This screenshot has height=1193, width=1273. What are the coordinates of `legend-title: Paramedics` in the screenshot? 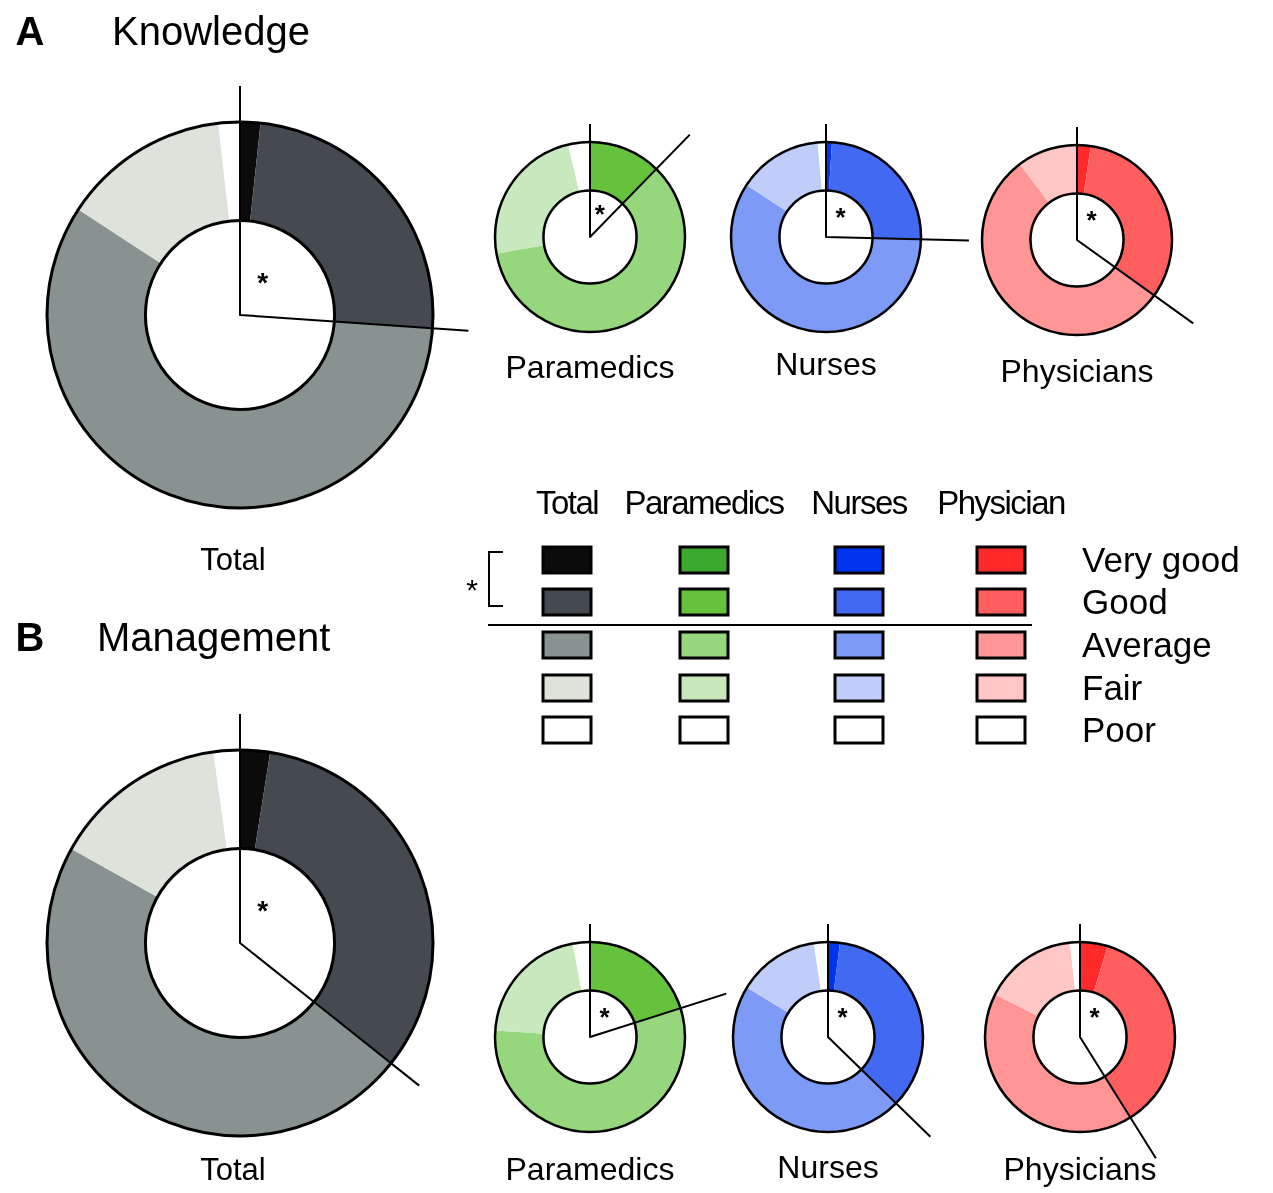 It's located at (704, 502).